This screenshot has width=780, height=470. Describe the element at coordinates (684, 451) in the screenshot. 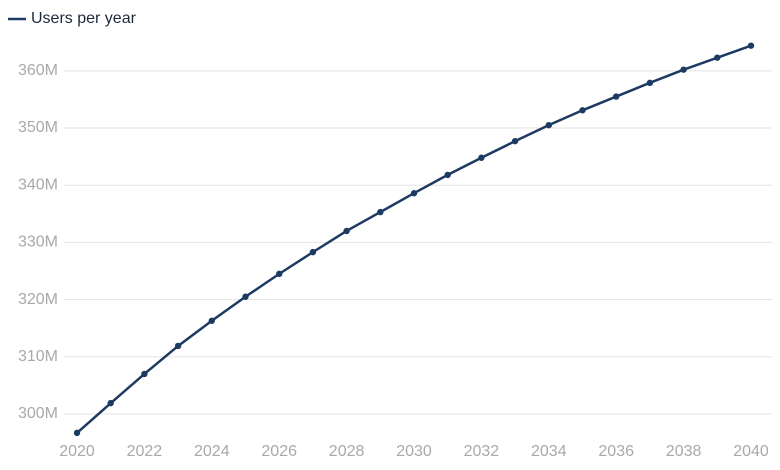

I see `x-tick-label: 2038` at that location.